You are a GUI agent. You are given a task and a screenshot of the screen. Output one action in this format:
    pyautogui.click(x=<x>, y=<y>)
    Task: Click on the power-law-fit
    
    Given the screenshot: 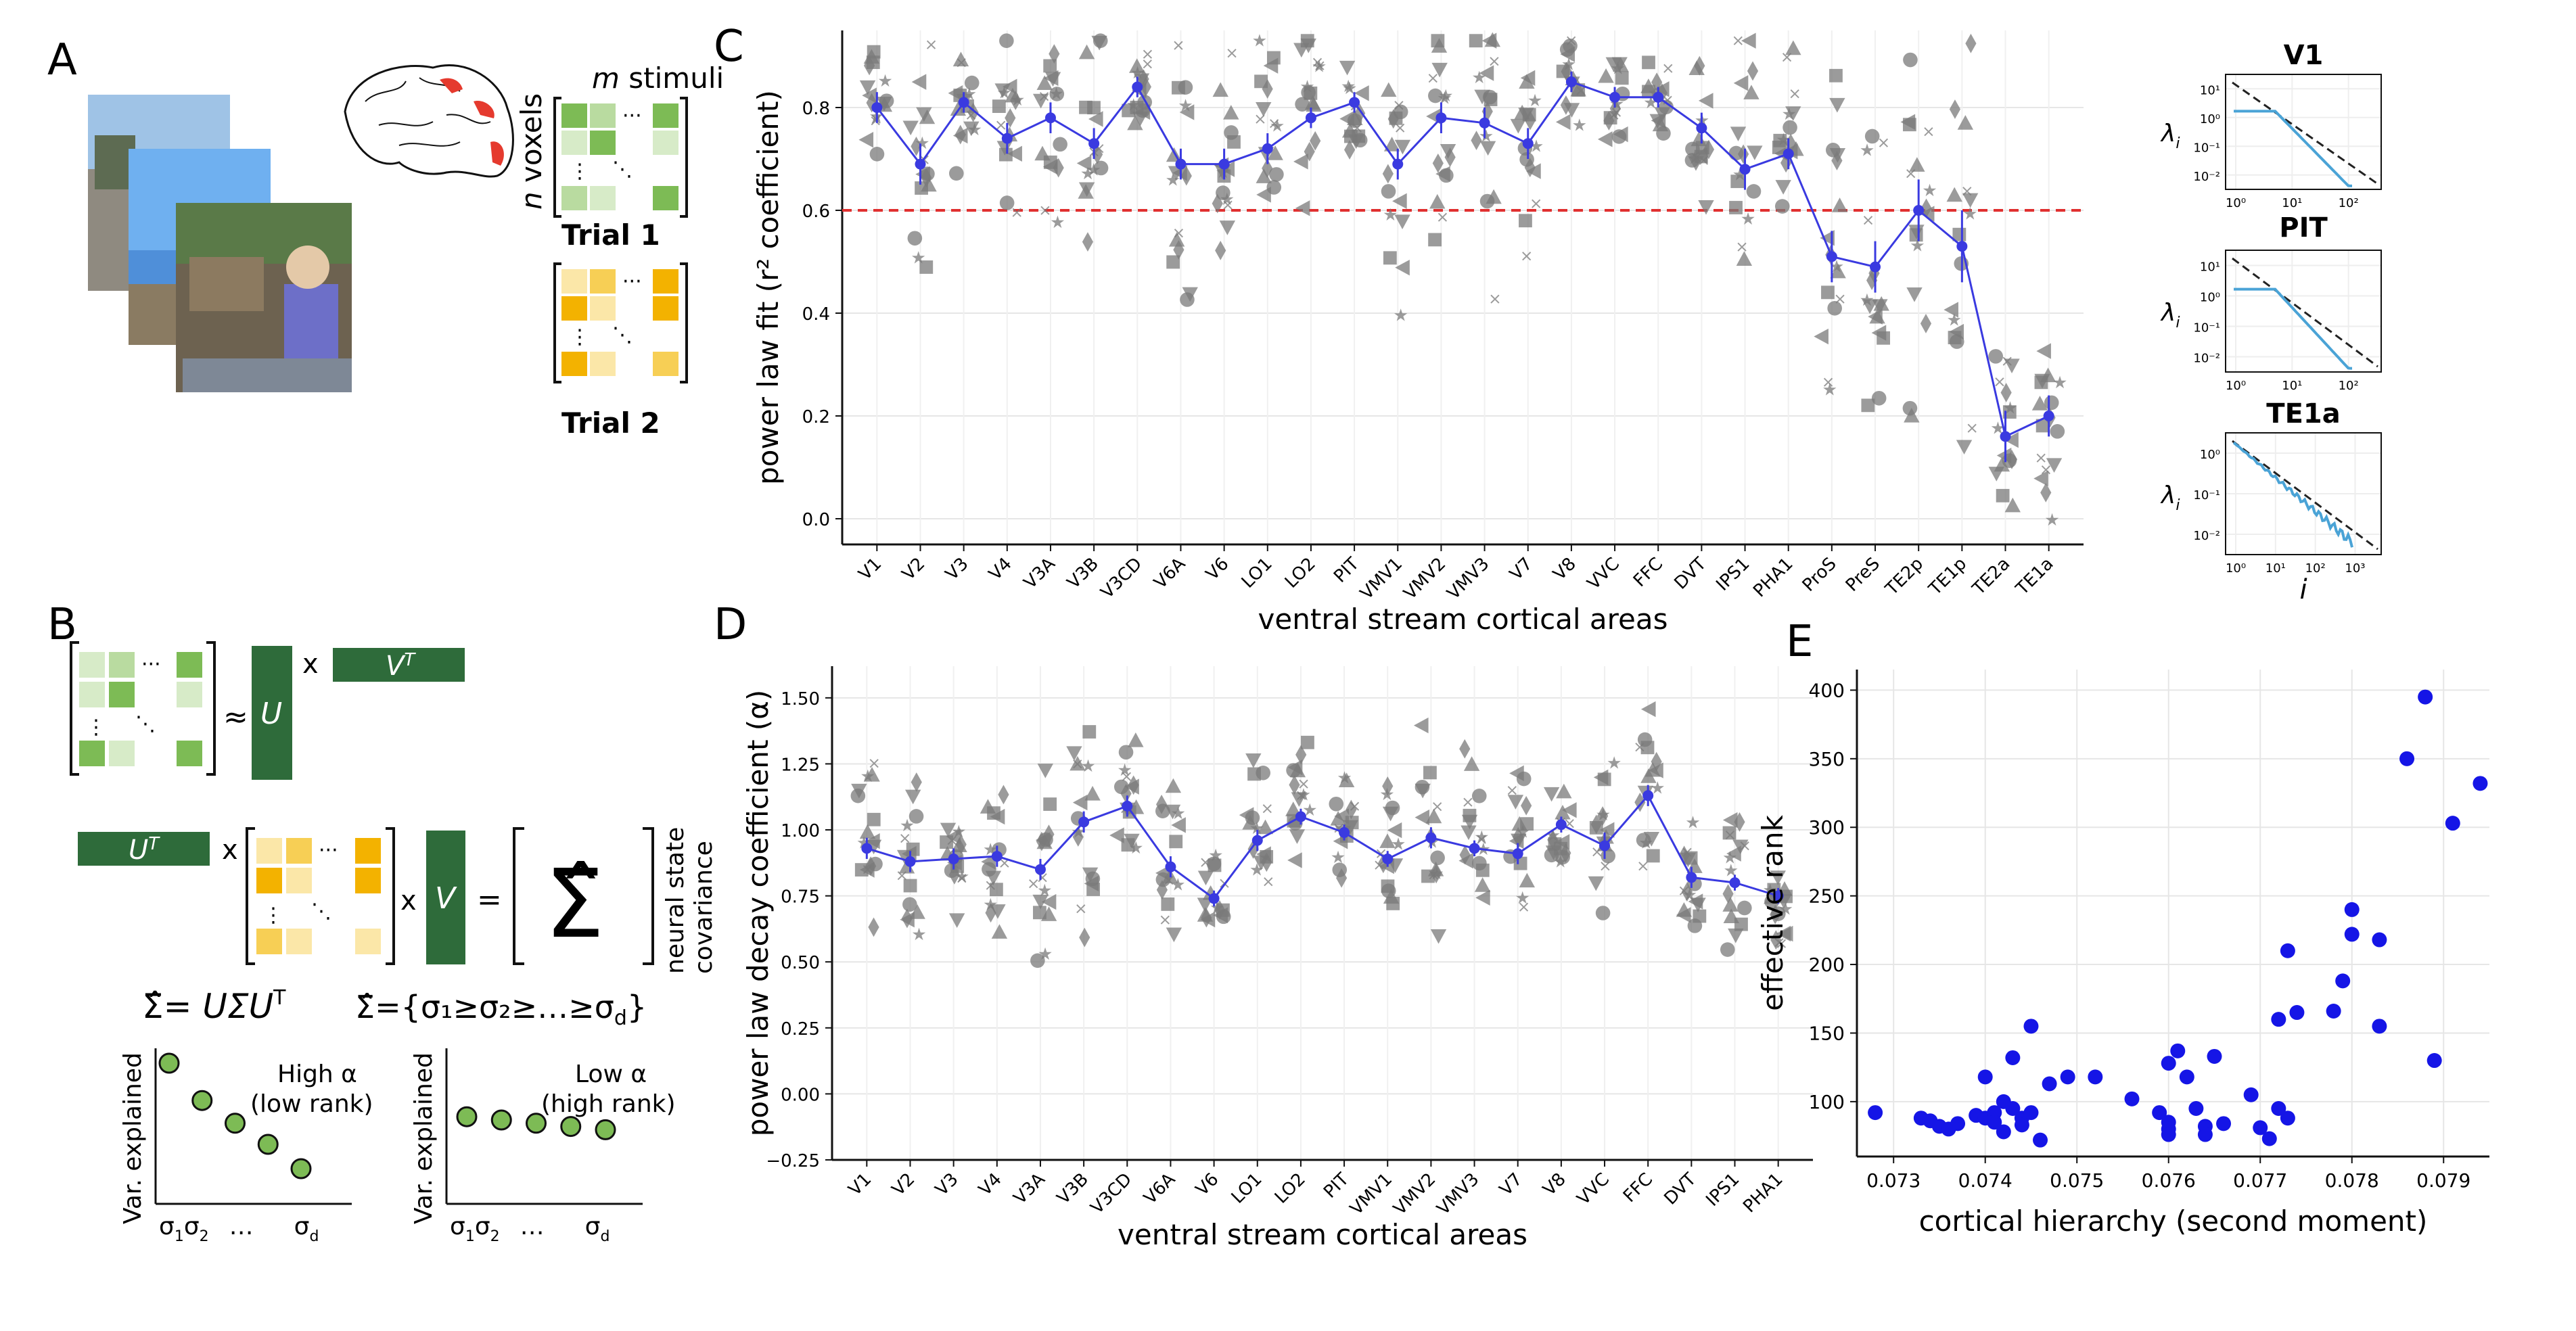 What is the action you would take?
    pyautogui.click(x=2305, y=495)
    